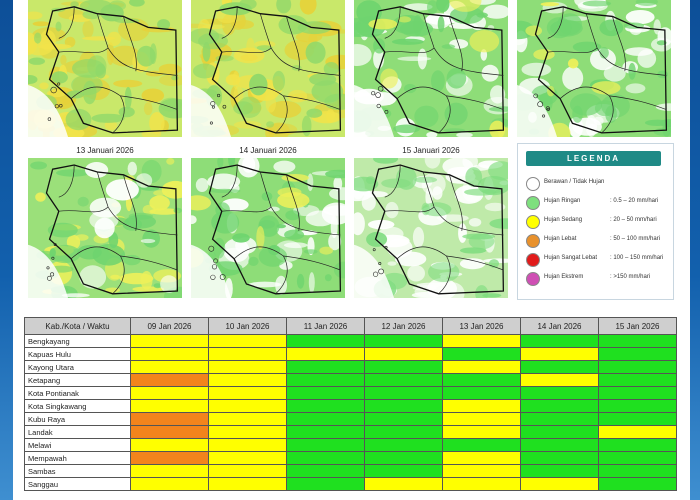 Image resolution: width=700 pixels, height=500 pixels. Describe the element at coordinates (6, 250) in the screenshot. I see `left-edge-band` at that location.